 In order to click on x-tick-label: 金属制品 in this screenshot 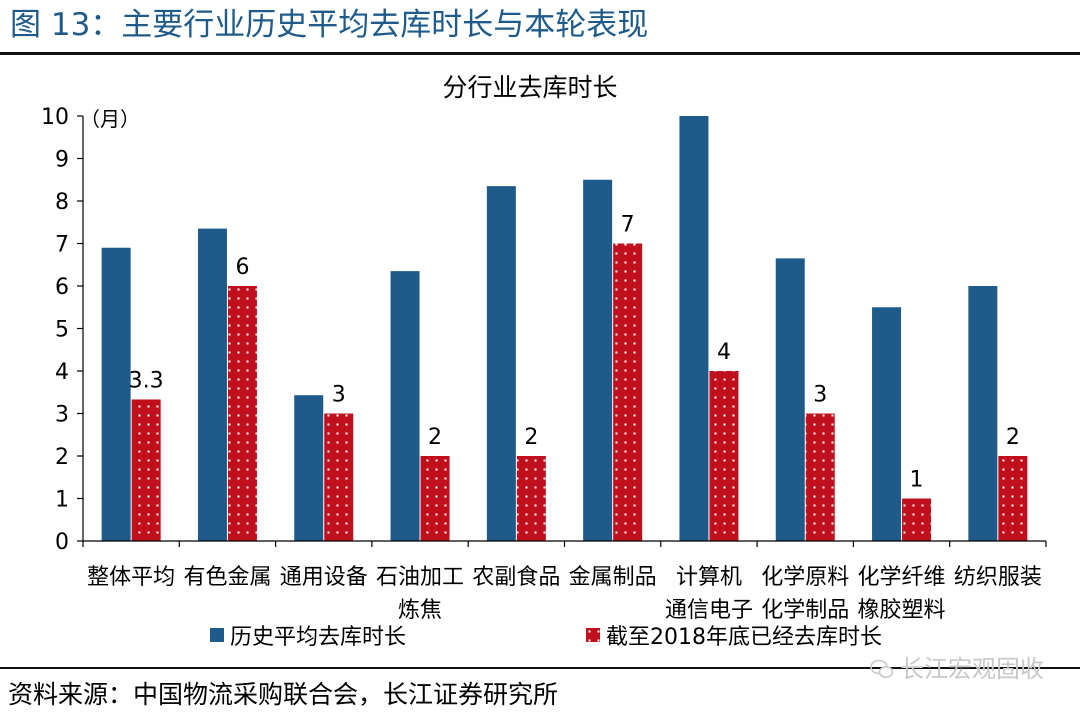, I will do `click(613, 577)`.